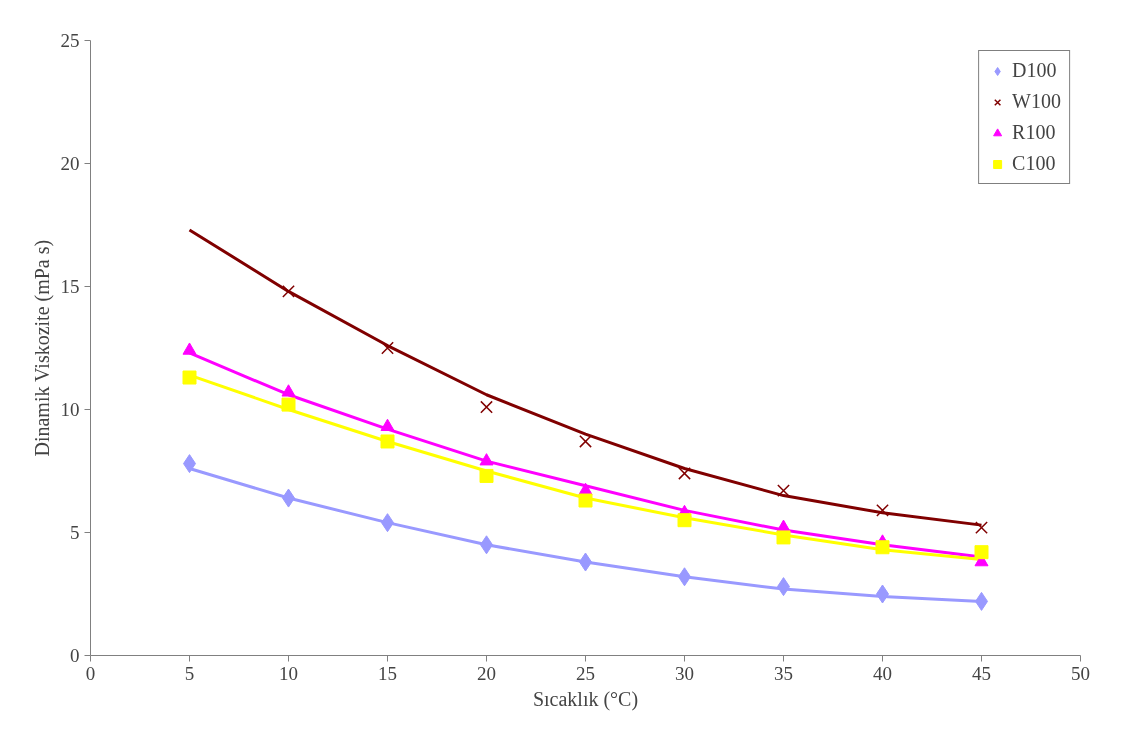  What do you see at coordinates (288, 673) in the screenshot?
I see `x-tick-label: 10` at bounding box center [288, 673].